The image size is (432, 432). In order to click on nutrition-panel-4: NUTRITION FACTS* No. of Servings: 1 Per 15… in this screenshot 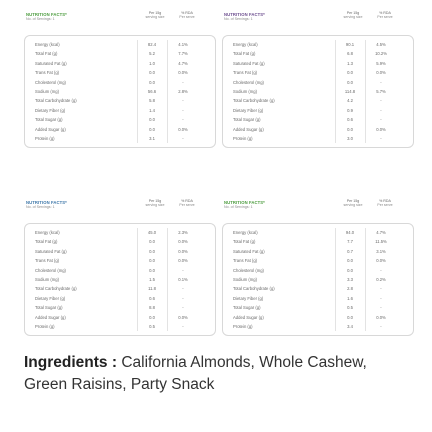, I will do `click(318, 266)`.